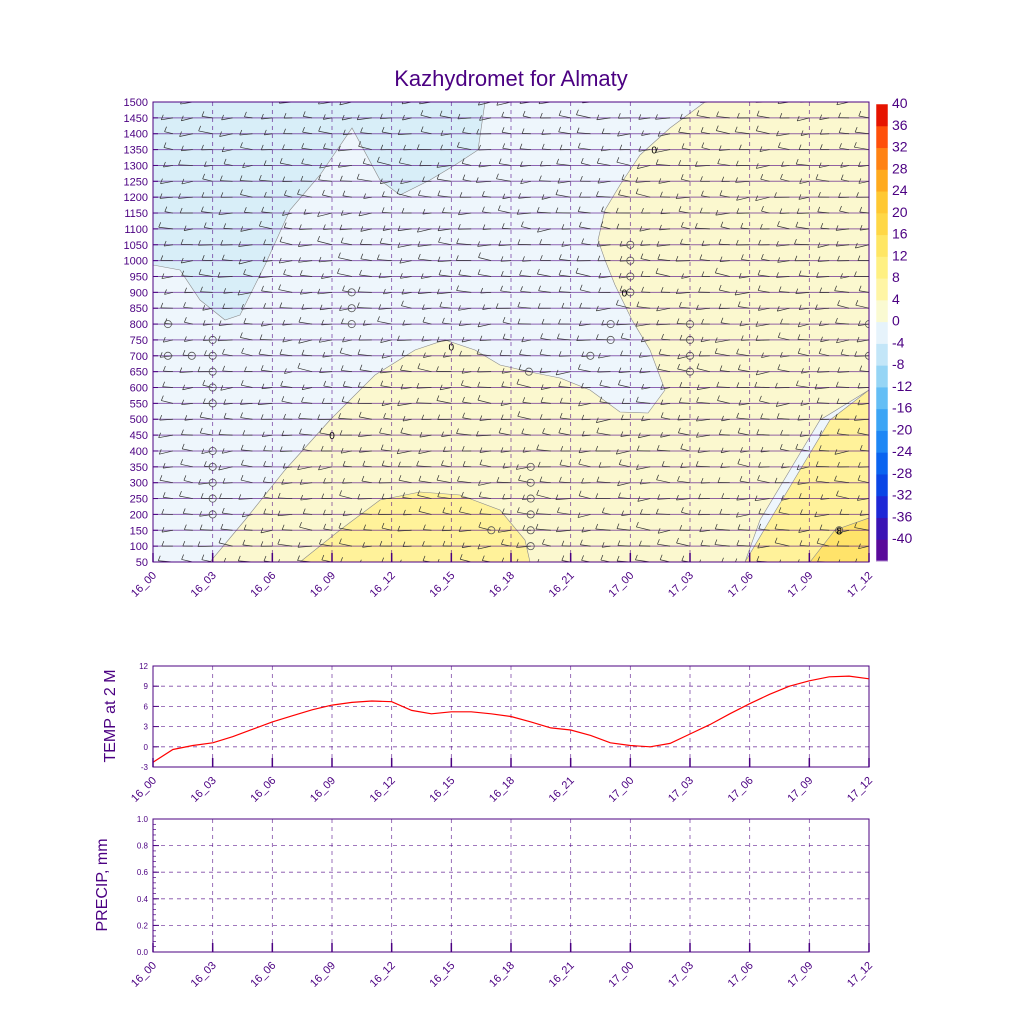 The image size is (1024, 1024). I want to click on height-tick-label: 850, so click(139, 309).